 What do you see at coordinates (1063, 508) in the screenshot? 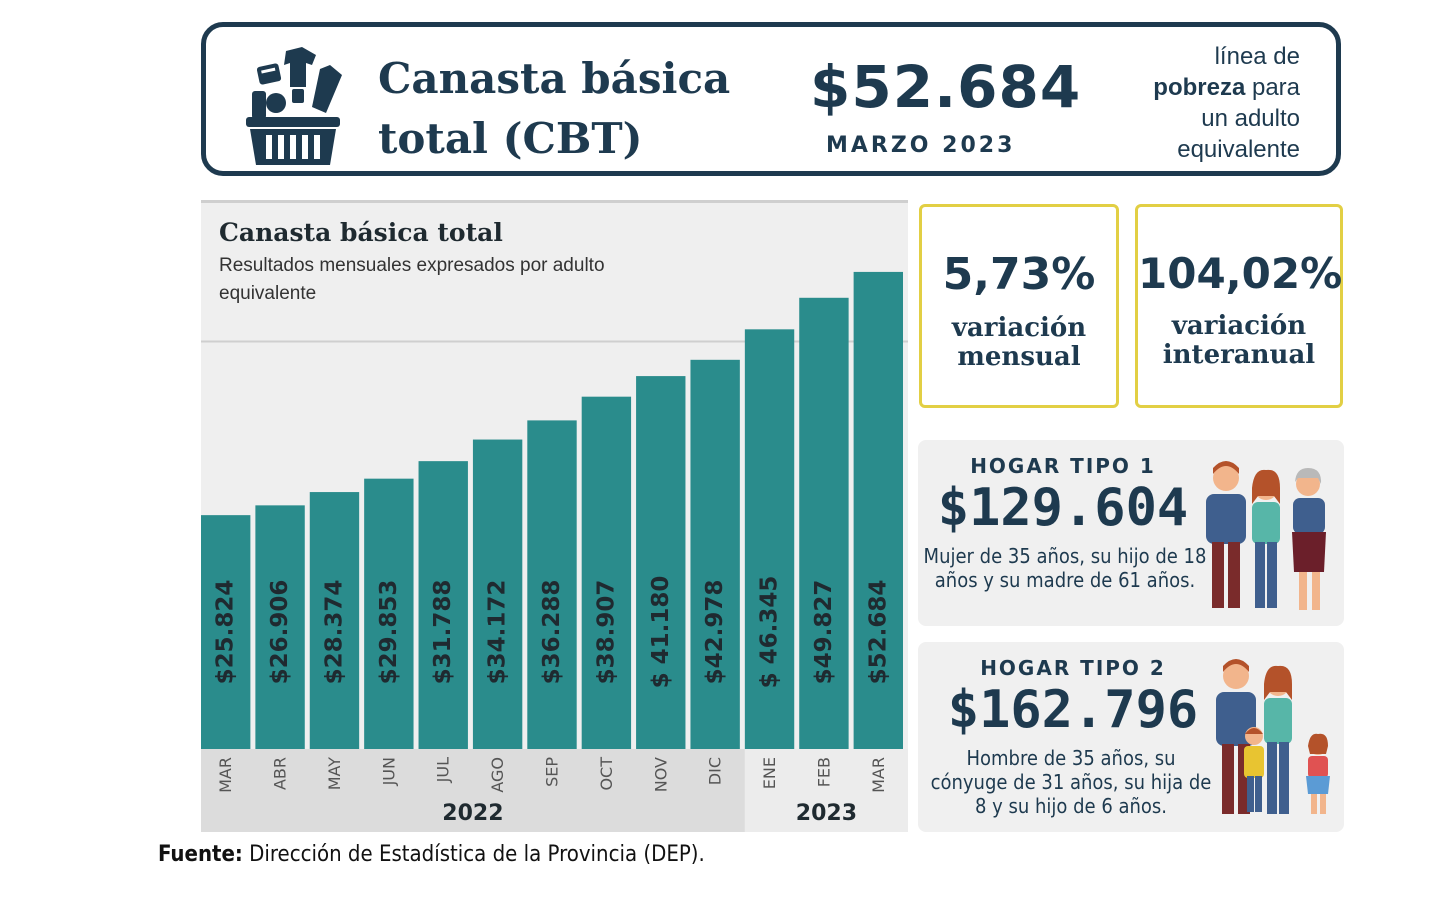
I see `household-type1-price: $129.604` at bounding box center [1063, 508].